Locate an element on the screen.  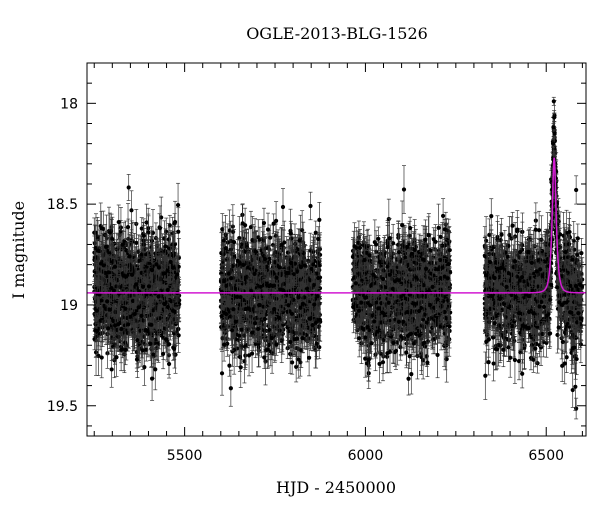
data-point is located at coordinates (129, 187).